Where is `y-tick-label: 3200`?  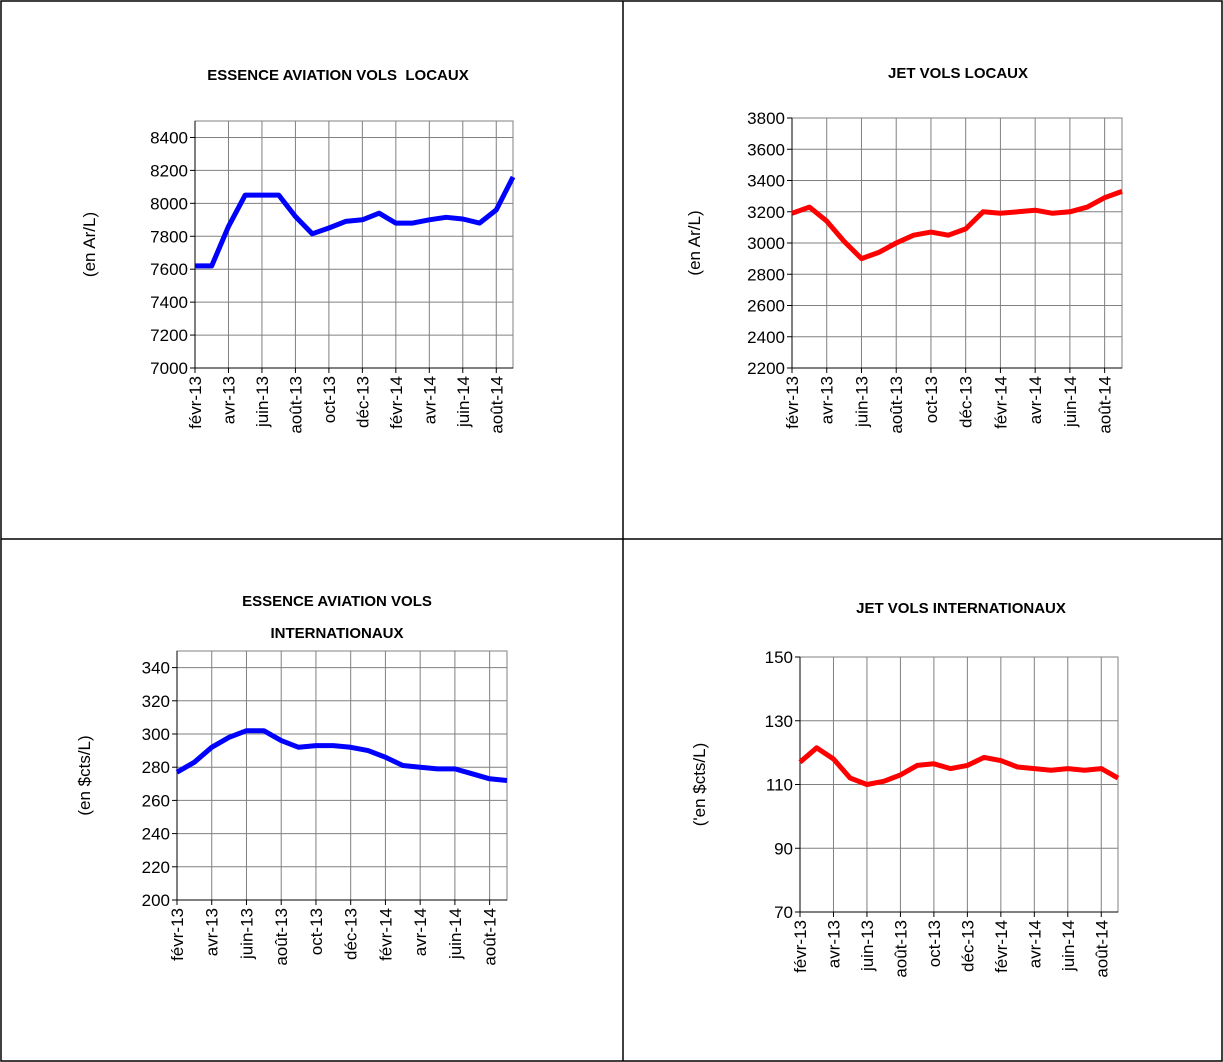 y-tick-label: 3200 is located at coordinates (766, 212).